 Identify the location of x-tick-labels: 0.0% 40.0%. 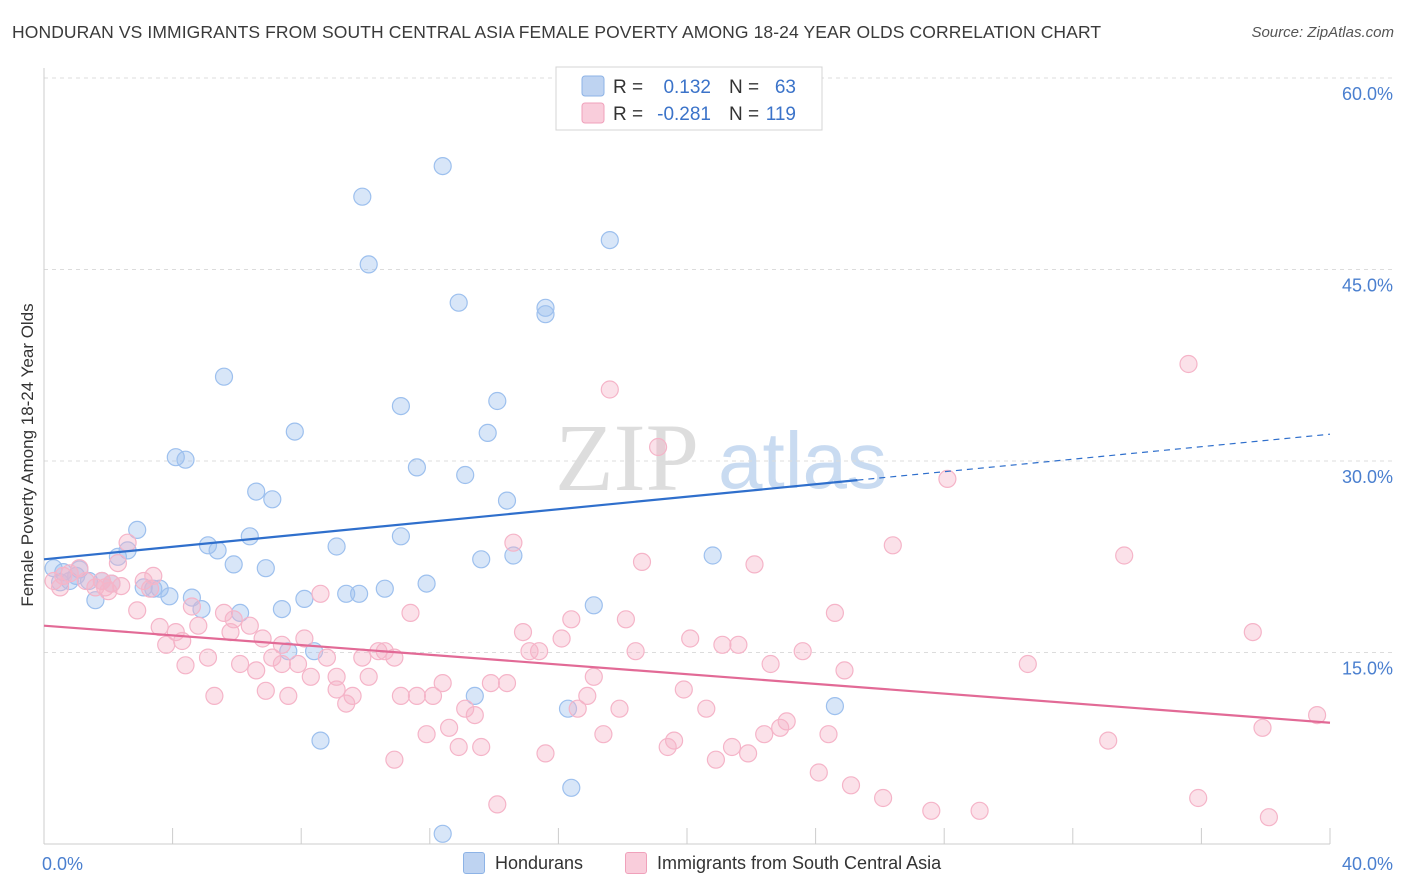
(717, 864).